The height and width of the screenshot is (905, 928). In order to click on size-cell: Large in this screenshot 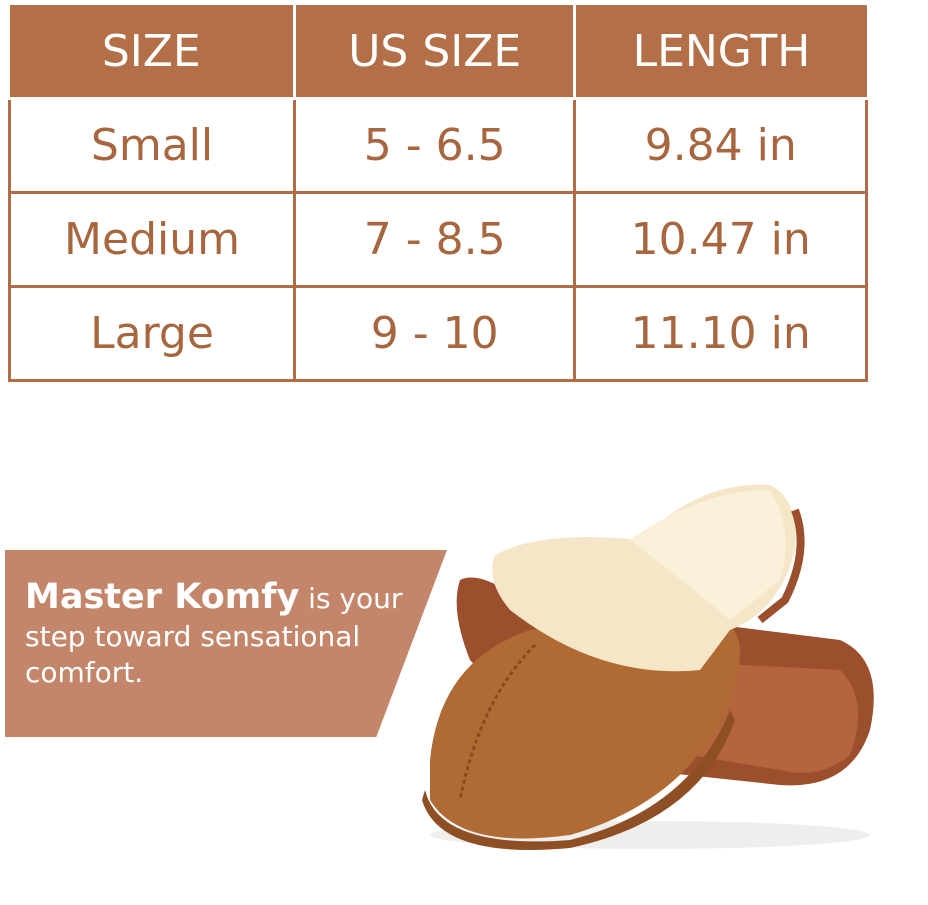, I will do `click(152, 333)`.